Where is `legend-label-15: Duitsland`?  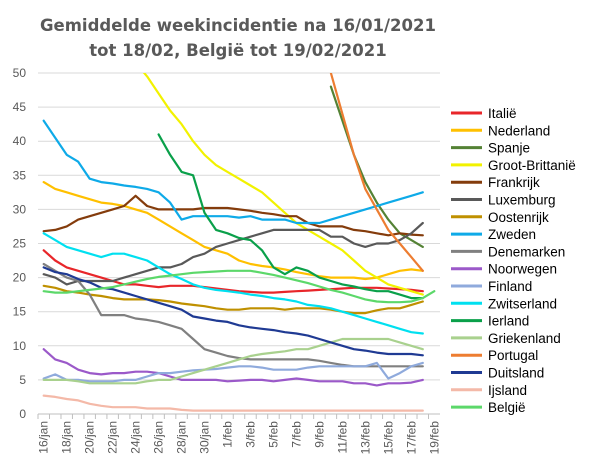
legend-label-15: Duitsland is located at coordinates (516, 373).